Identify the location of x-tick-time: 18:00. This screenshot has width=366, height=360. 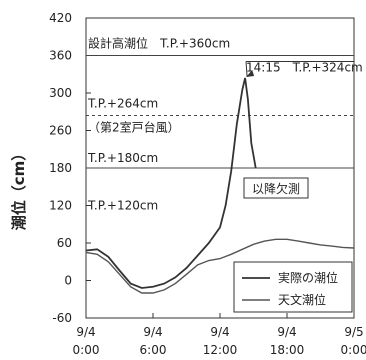
(287, 350).